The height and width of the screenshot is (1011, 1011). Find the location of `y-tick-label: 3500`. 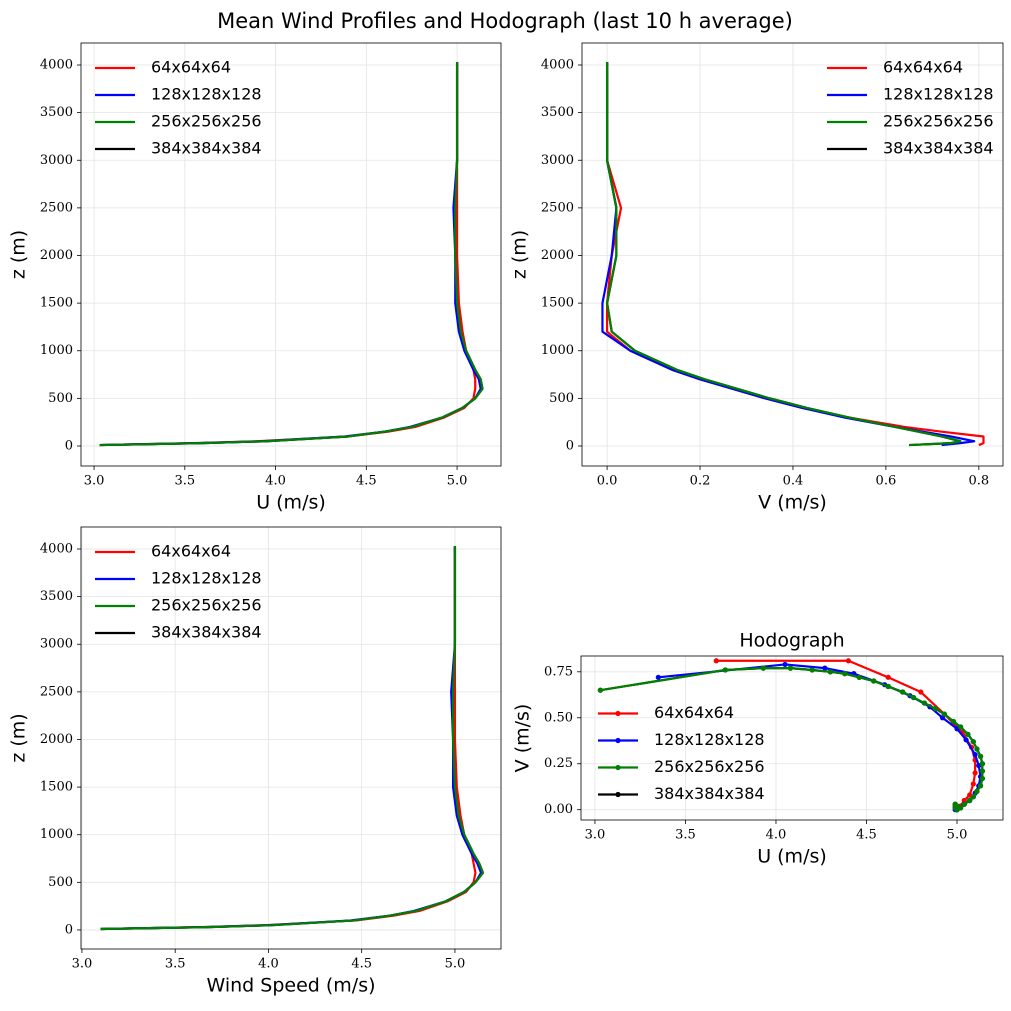

y-tick-label: 3500 is located at coordinates (557, 112).